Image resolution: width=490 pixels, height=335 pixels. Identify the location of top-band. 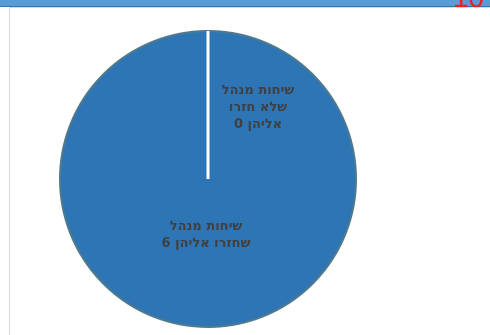
(245, 3).